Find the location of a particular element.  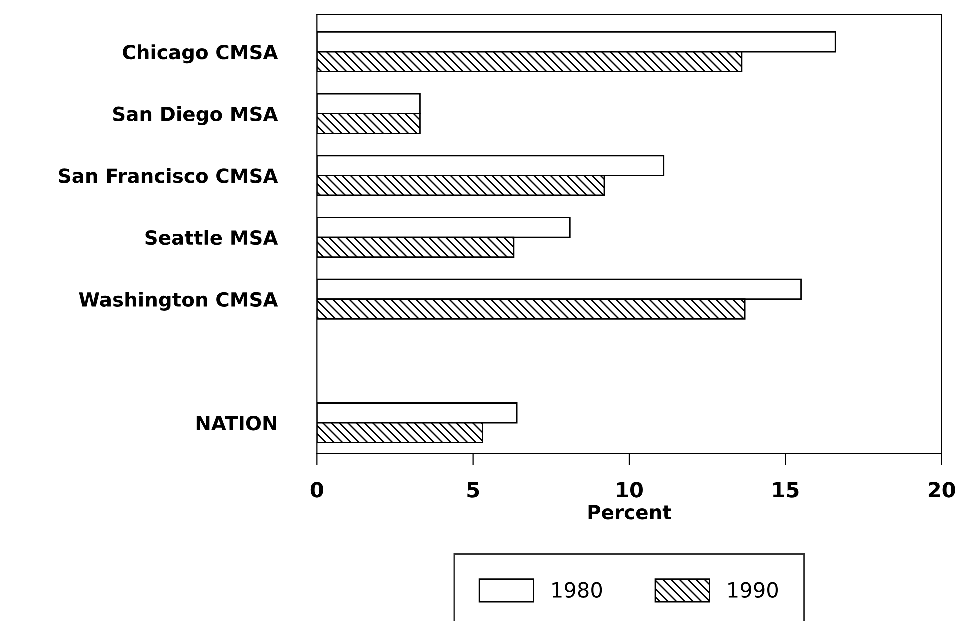

legend-label: 1990 is located at coordinates (753, 590).